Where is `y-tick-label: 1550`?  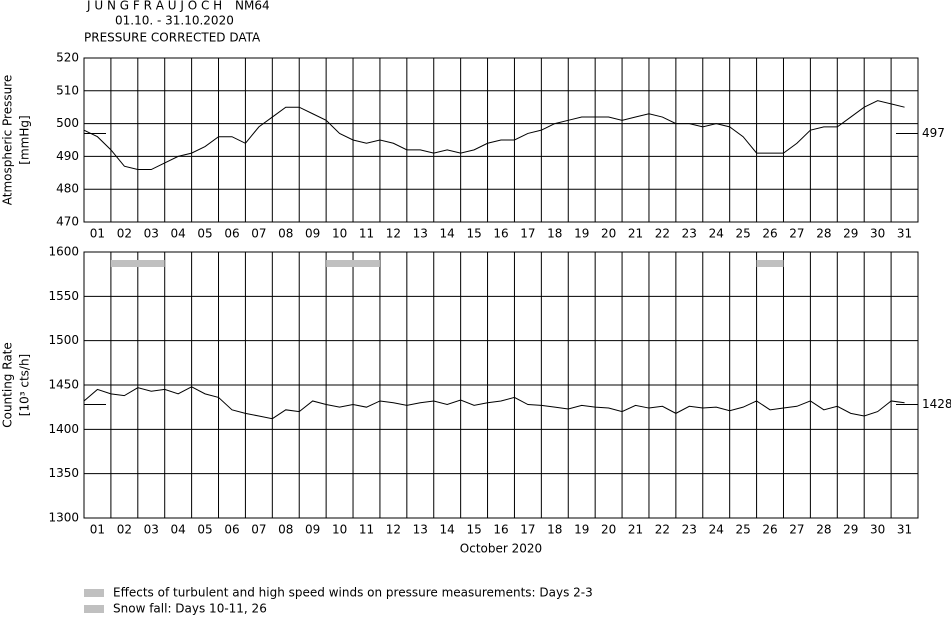 y-tick-label: 1550 is located at coordinates (63, 296).